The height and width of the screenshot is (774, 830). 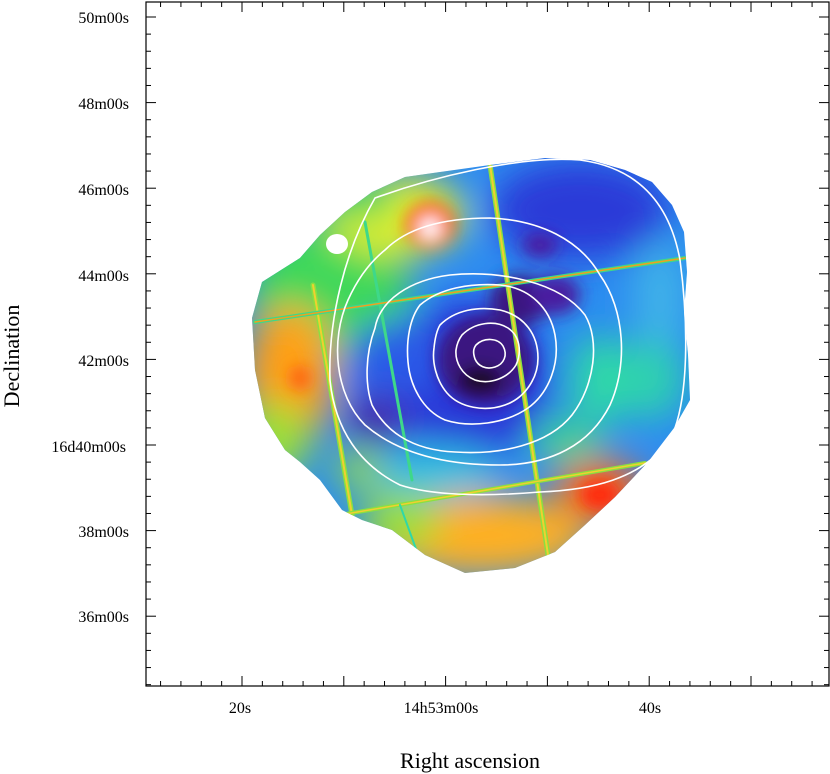 What do you see at coordinates (470, 760) in the screenshot?
I see `x-axis-title: Right ascension` at bounding box center [470, 760].